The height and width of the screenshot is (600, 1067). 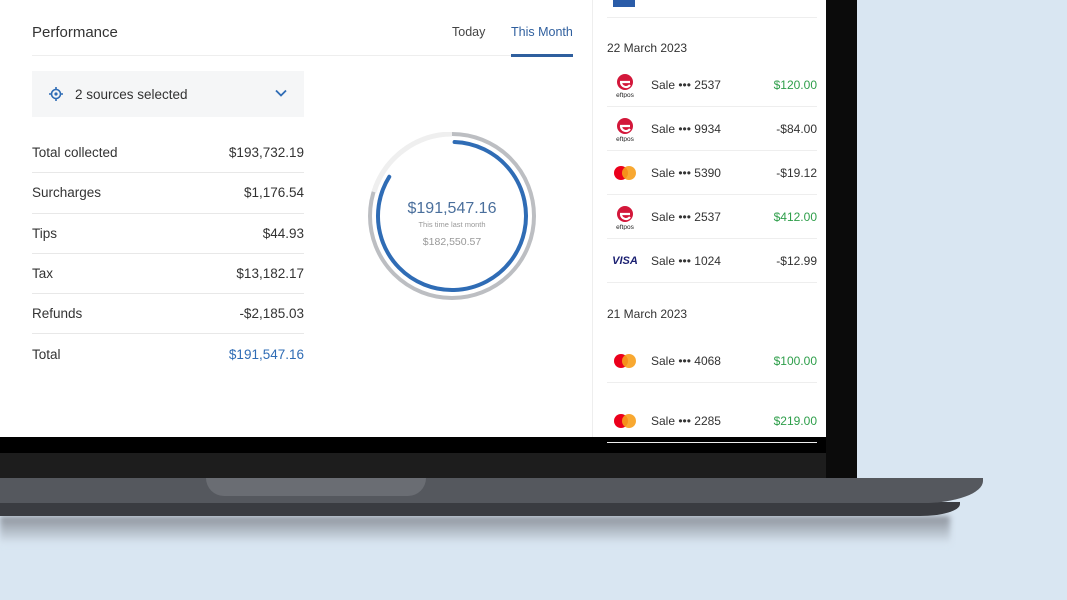 What do you see at coordinates (266, 153) in the screenshot?
I see `row-value: $193,732.19` at bounding box center [266, 153].